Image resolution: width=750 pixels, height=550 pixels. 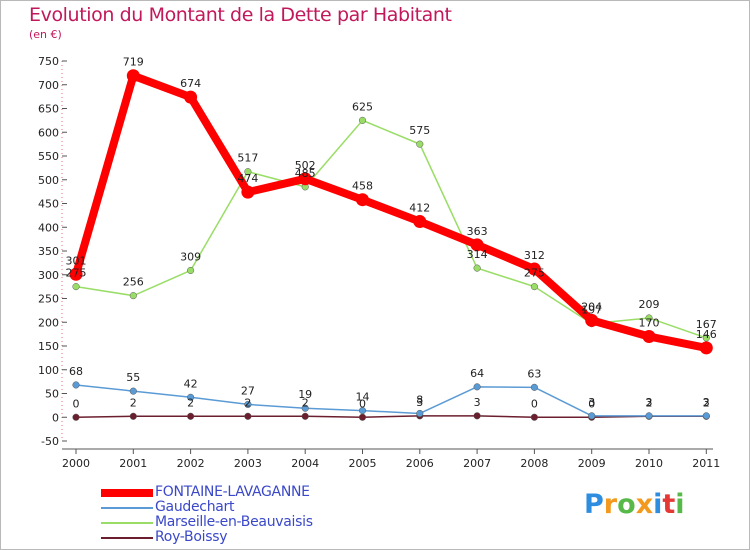 I want to click on legend-label: Marseille-en-Beauvaisis, so click(x=234, y=522).